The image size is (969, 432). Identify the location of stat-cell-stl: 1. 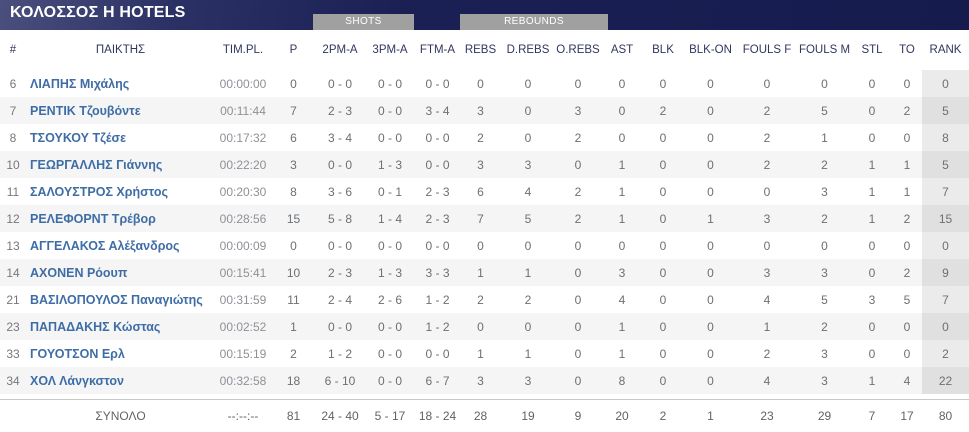
(872, 164).